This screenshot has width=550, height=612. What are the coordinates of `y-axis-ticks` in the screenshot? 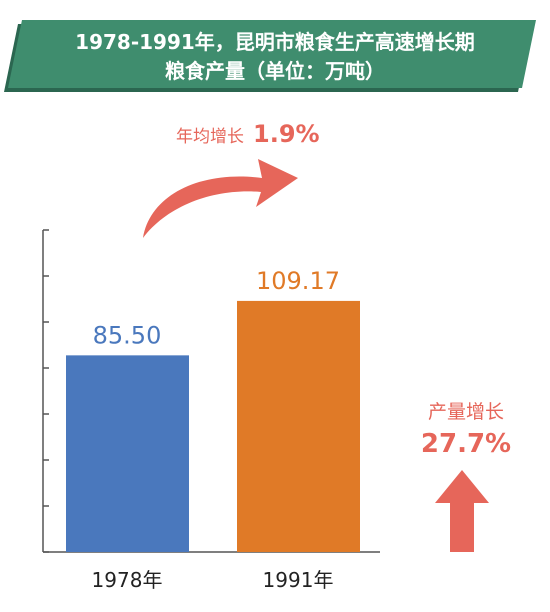 It's located at (46, 391).